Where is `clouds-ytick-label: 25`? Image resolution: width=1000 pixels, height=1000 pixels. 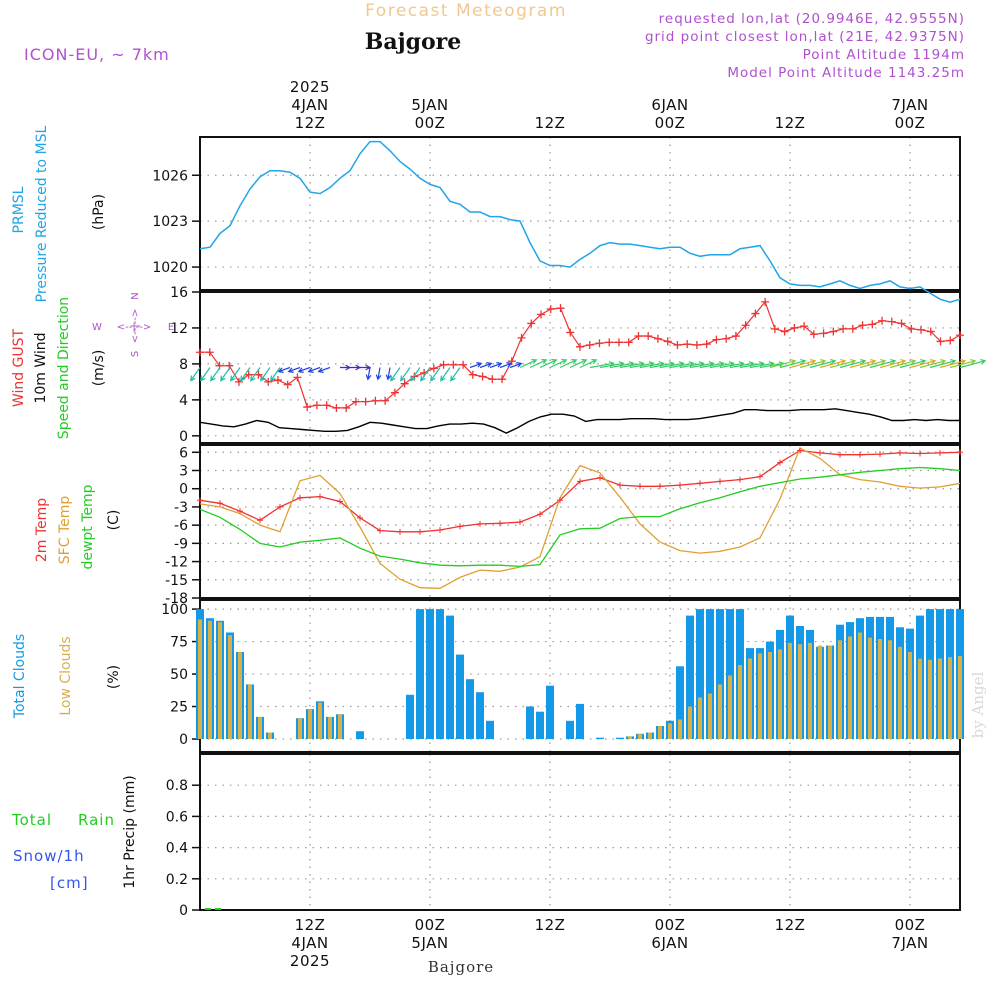 clouds-ytick-label: 25 is located at coordinates (179, 708).